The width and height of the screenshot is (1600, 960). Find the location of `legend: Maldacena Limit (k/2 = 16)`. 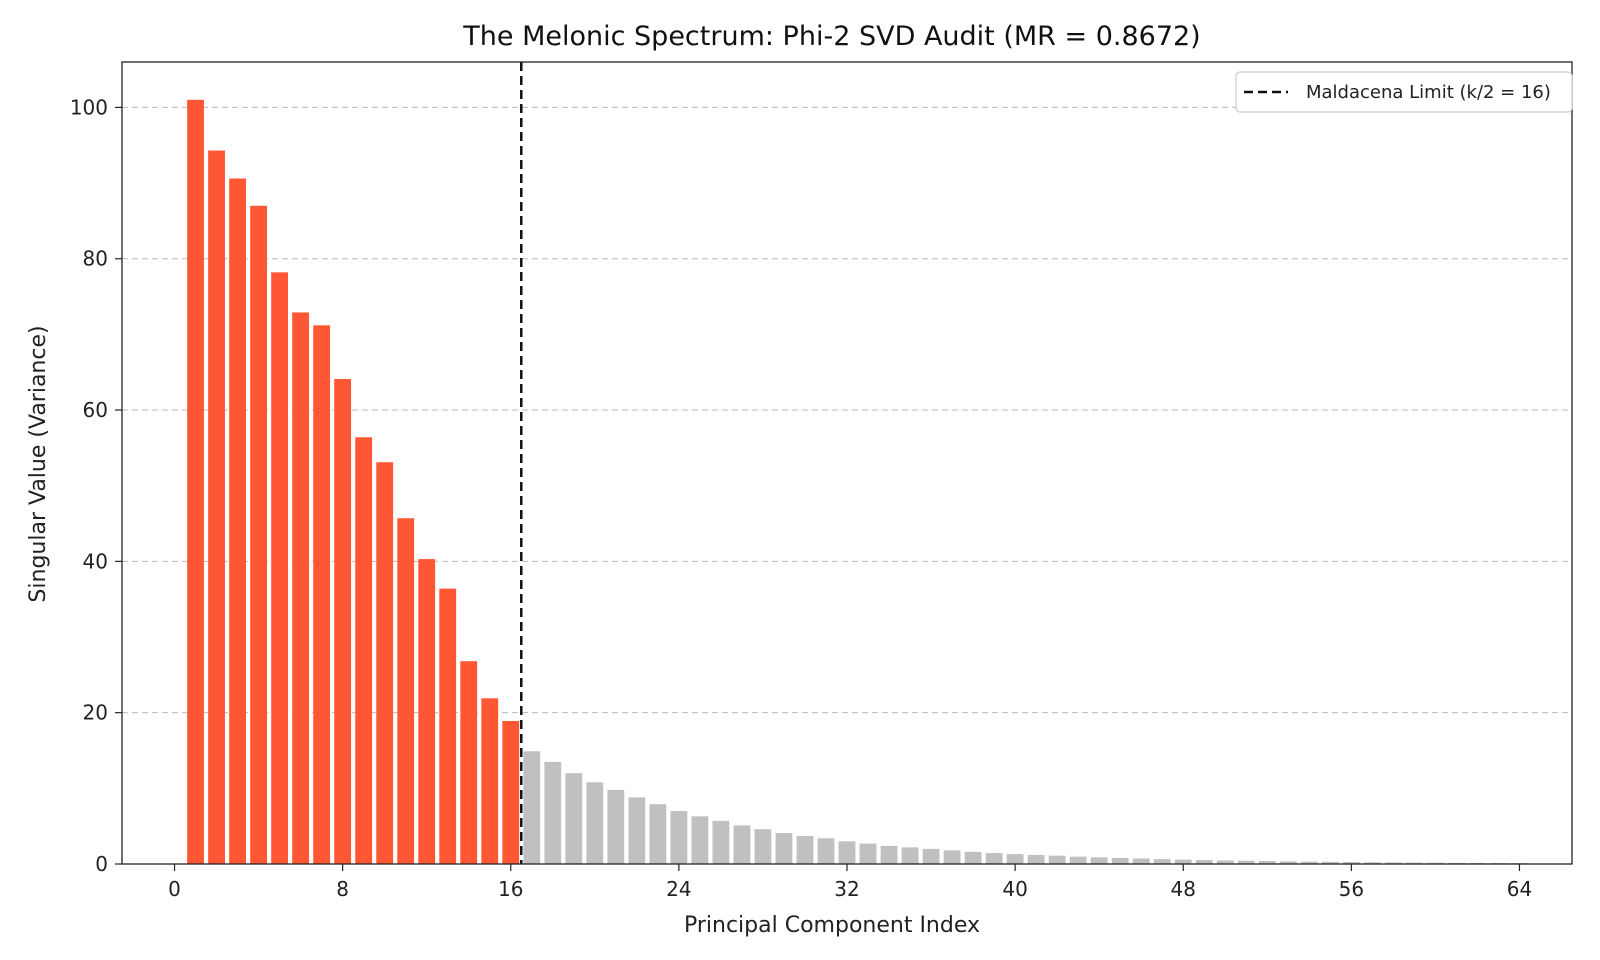

legend: Maldacena Limit (k/2 = 16) is located at coordinates (1404, 92).